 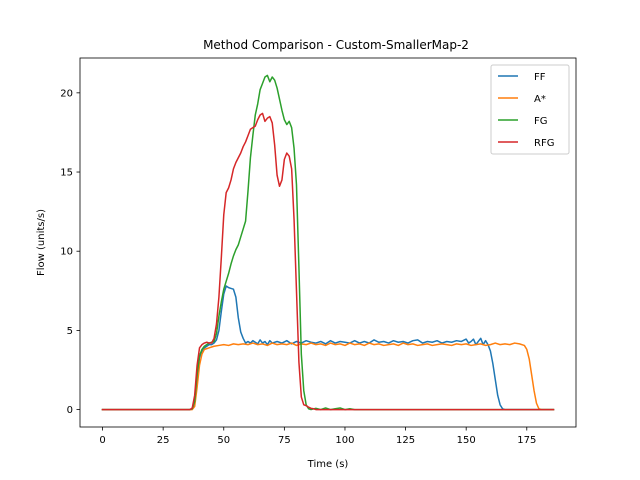 What do you see at coordinates (344, 440) in the screenshot?
I see `x-tick-label: 100` at bounding box center [344, 440].